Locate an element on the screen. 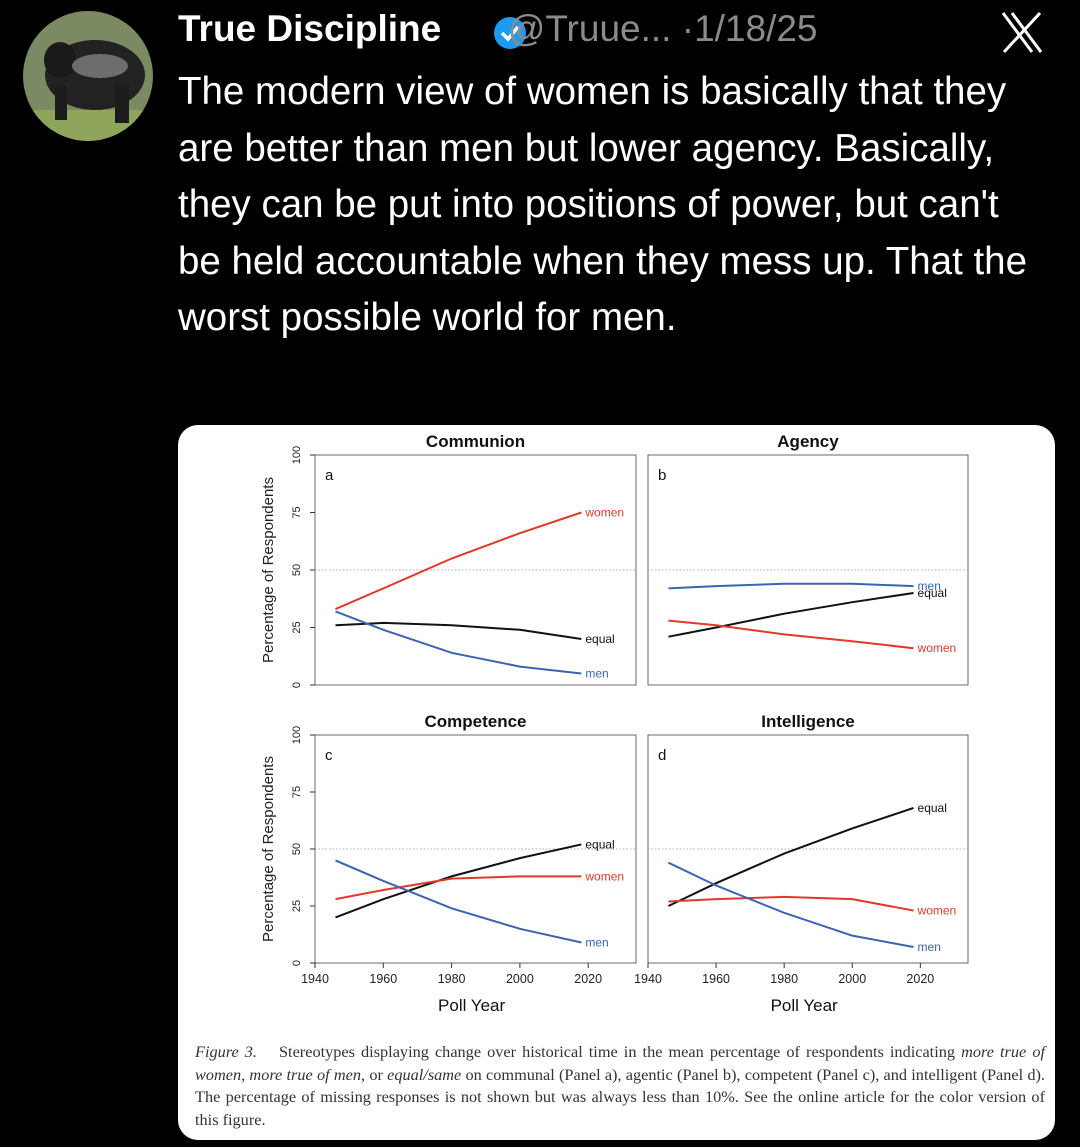  avatar is located at coordinates (90, 80).